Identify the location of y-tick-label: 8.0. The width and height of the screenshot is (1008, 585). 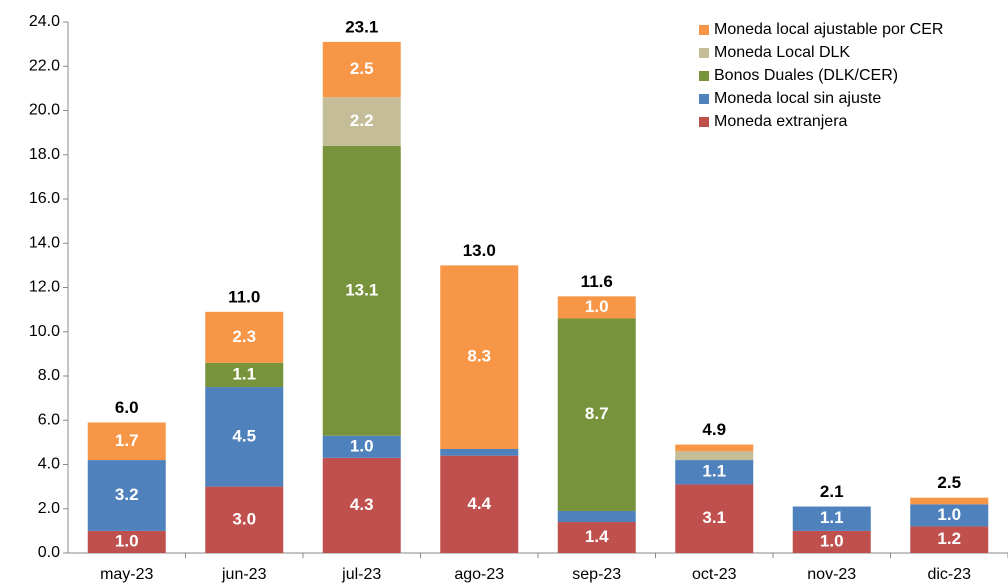
(49, 375).